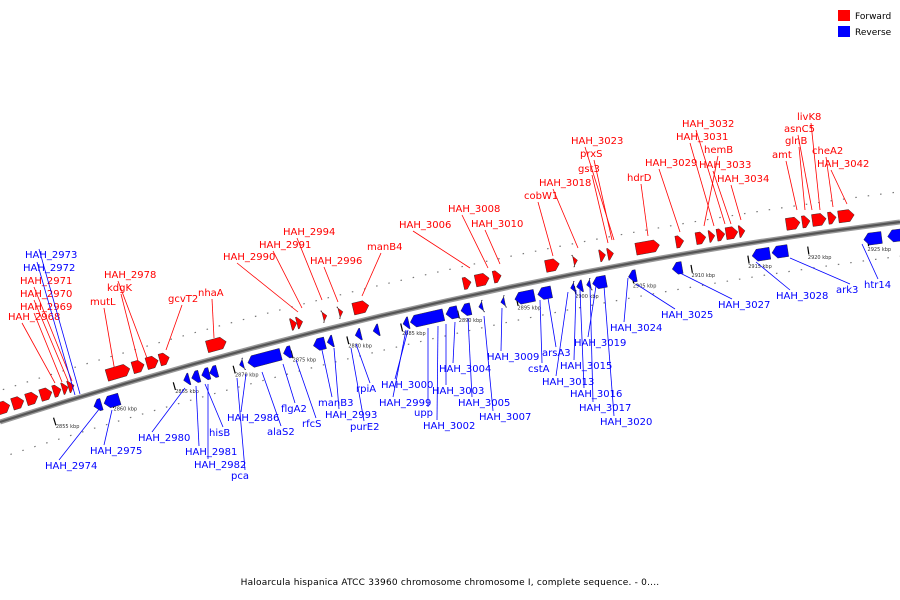 The image size is (900, 600). I want to click on reverse-gene-label: rpiA, so click(366, 389).